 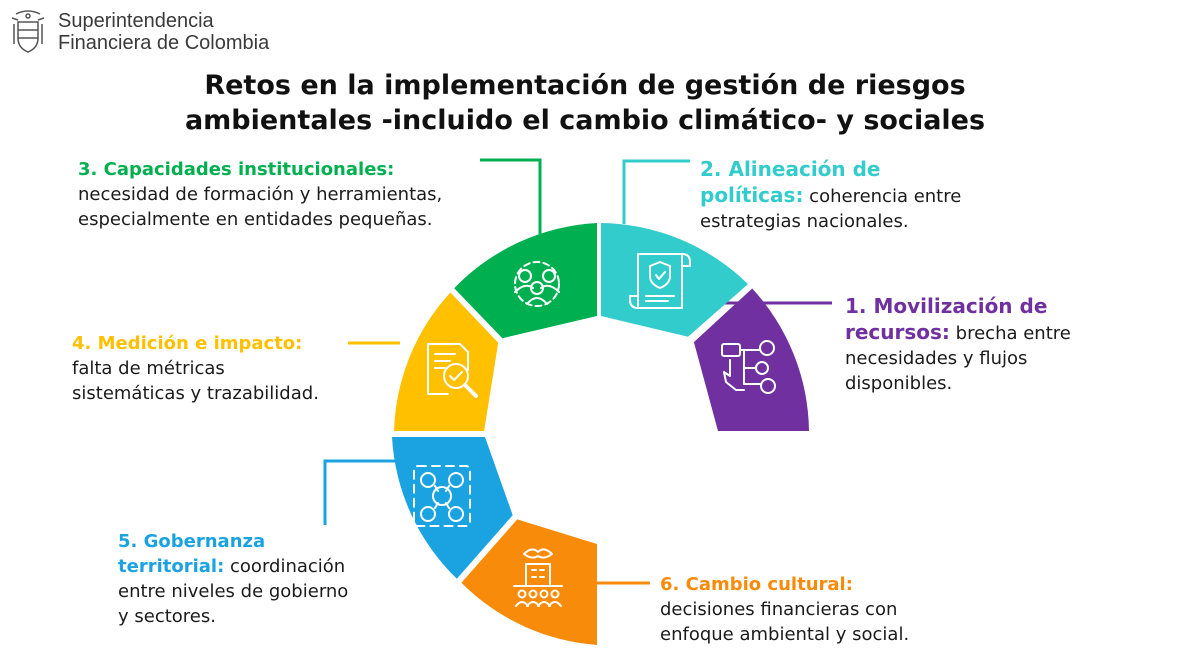 What do you see at coordinates (885, 196) in the screenshot?
I see `challenge-text-2a: coherencia entre` at bounding box center [885, 196].